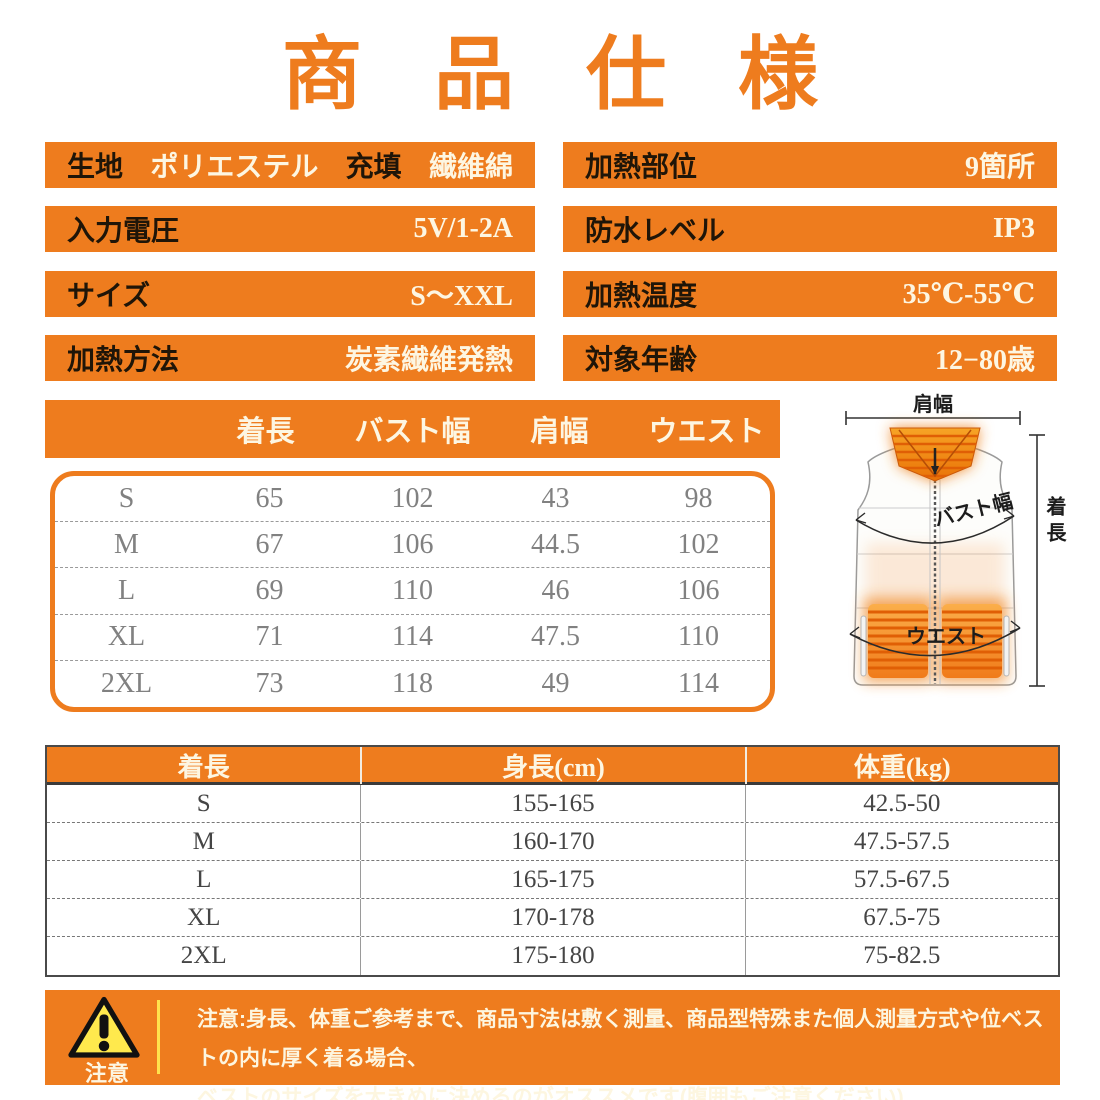  I want to click on table-cell: 67.5-75, so click(901, 917).